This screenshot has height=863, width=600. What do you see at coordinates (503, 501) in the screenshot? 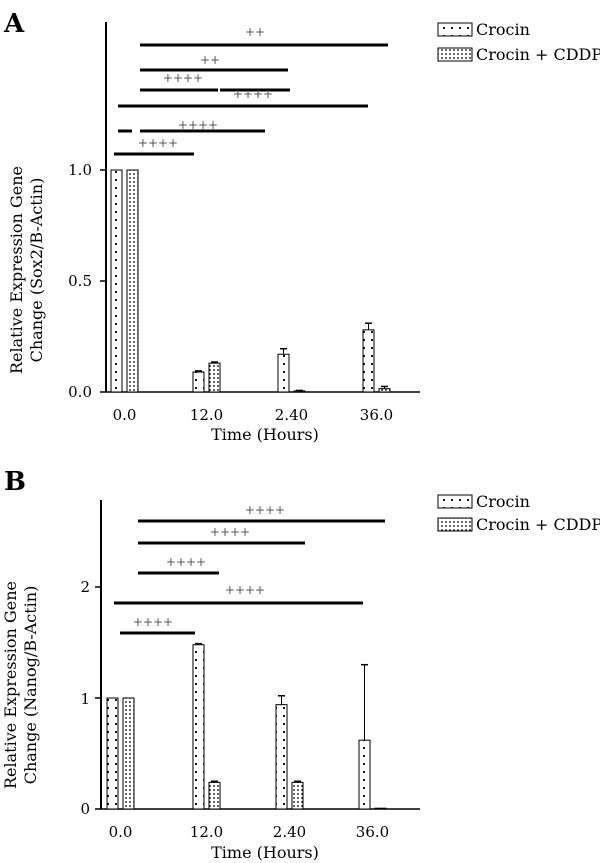
I see `panel-b-legend-crocin: Crocin` at bounding box center [503, 501].